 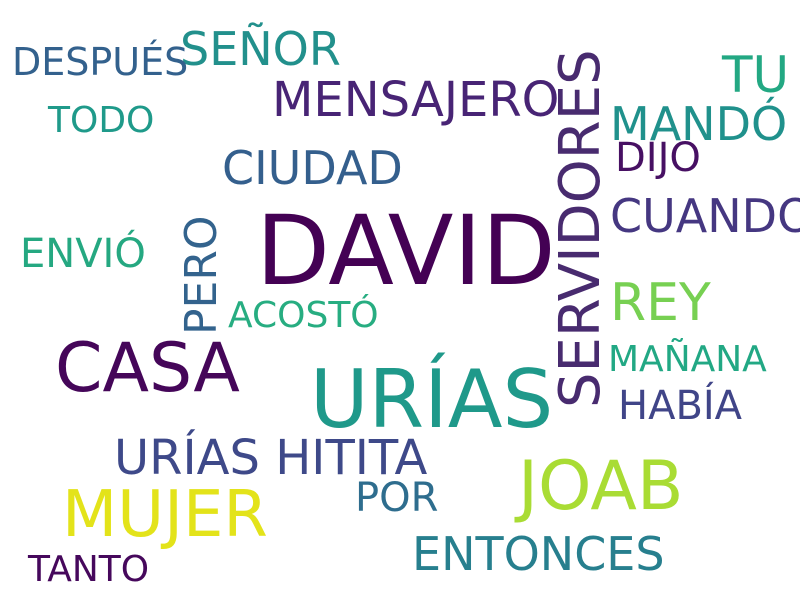 What do you see at coordinates (406, 251) in the screenshot?
I see `word-david: DAVID` at bounding box center [406, 251].